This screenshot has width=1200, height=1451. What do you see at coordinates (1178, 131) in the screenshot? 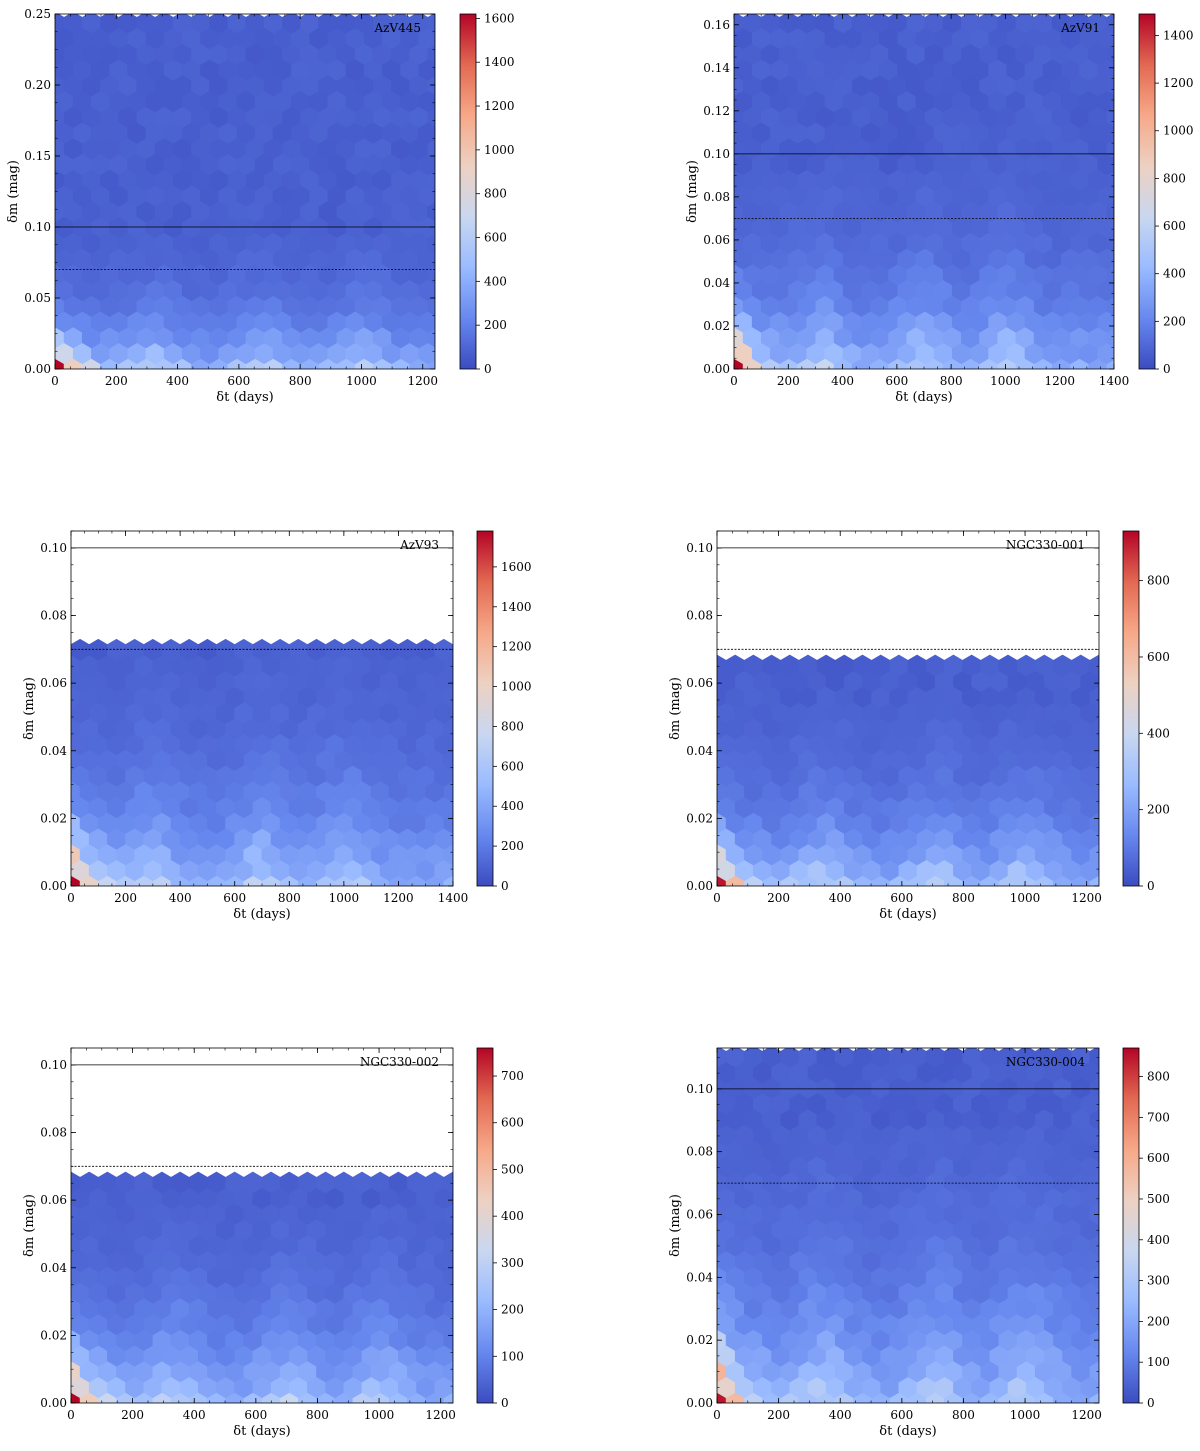
I see `colorbar-tick-label: 1000` at bounding box center [1178, 131].